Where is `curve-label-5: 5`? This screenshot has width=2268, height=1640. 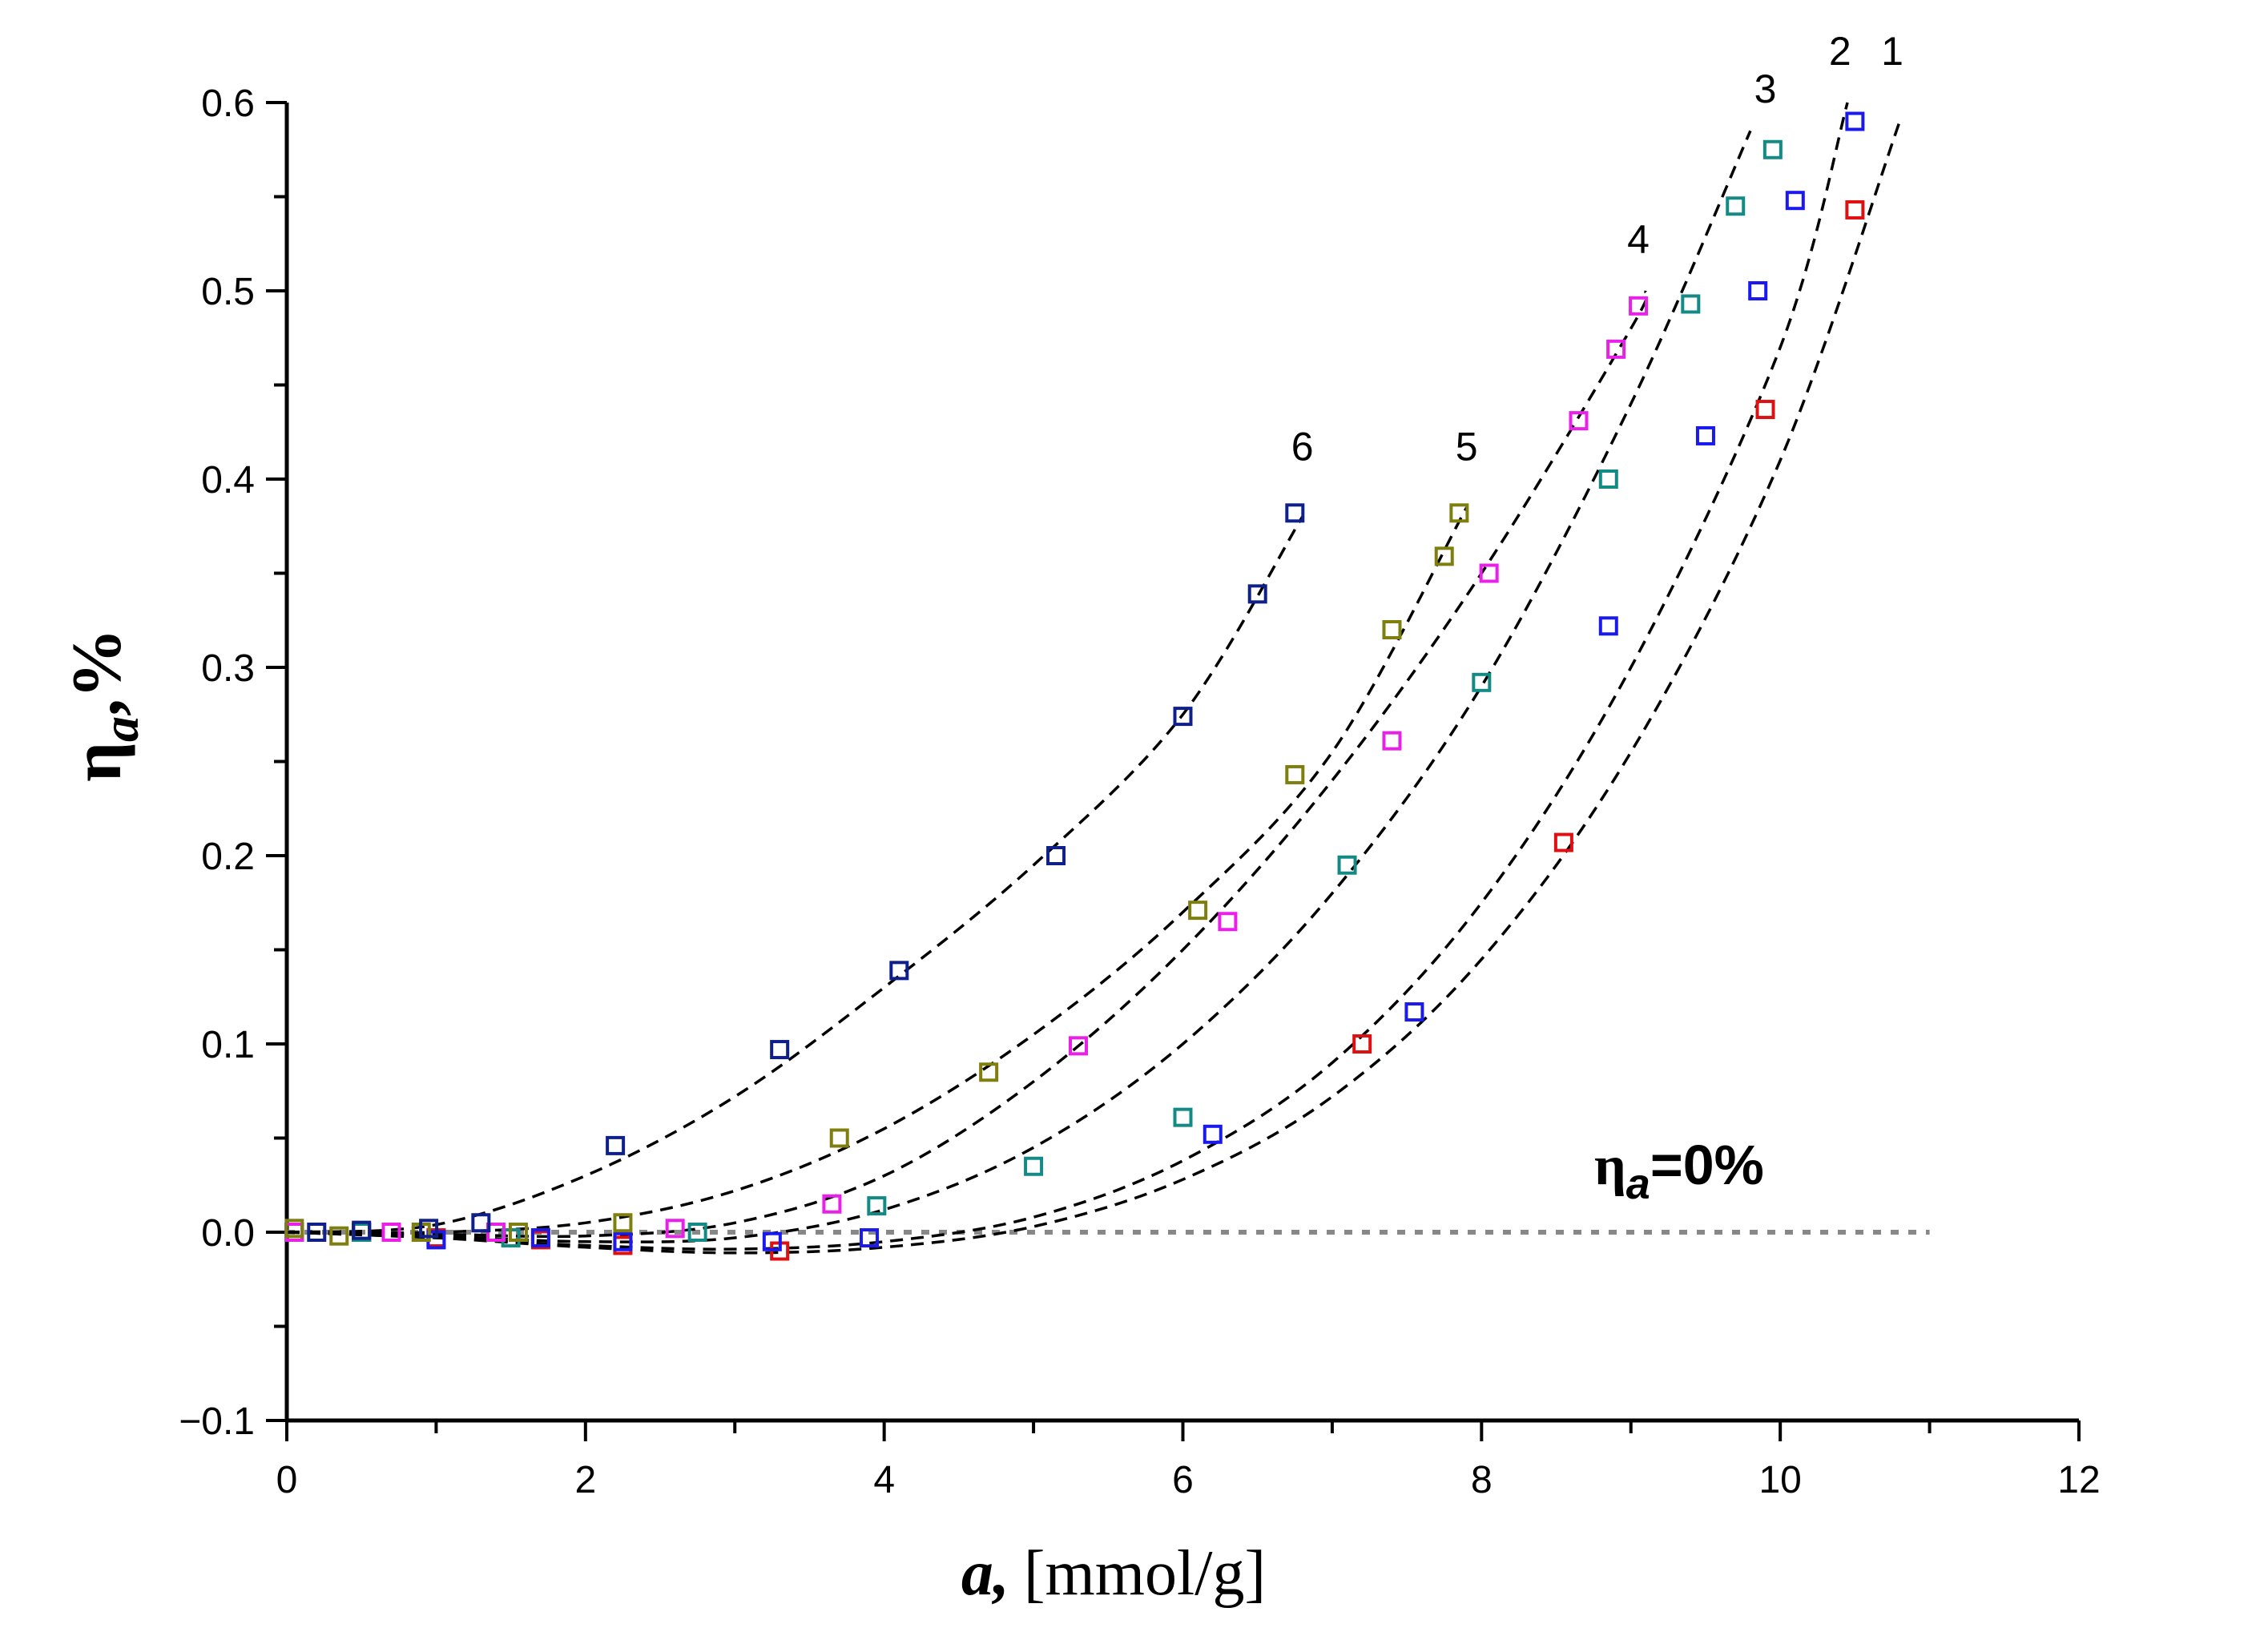 curve-label-5: 5 is located at coordinates (1467, 447).